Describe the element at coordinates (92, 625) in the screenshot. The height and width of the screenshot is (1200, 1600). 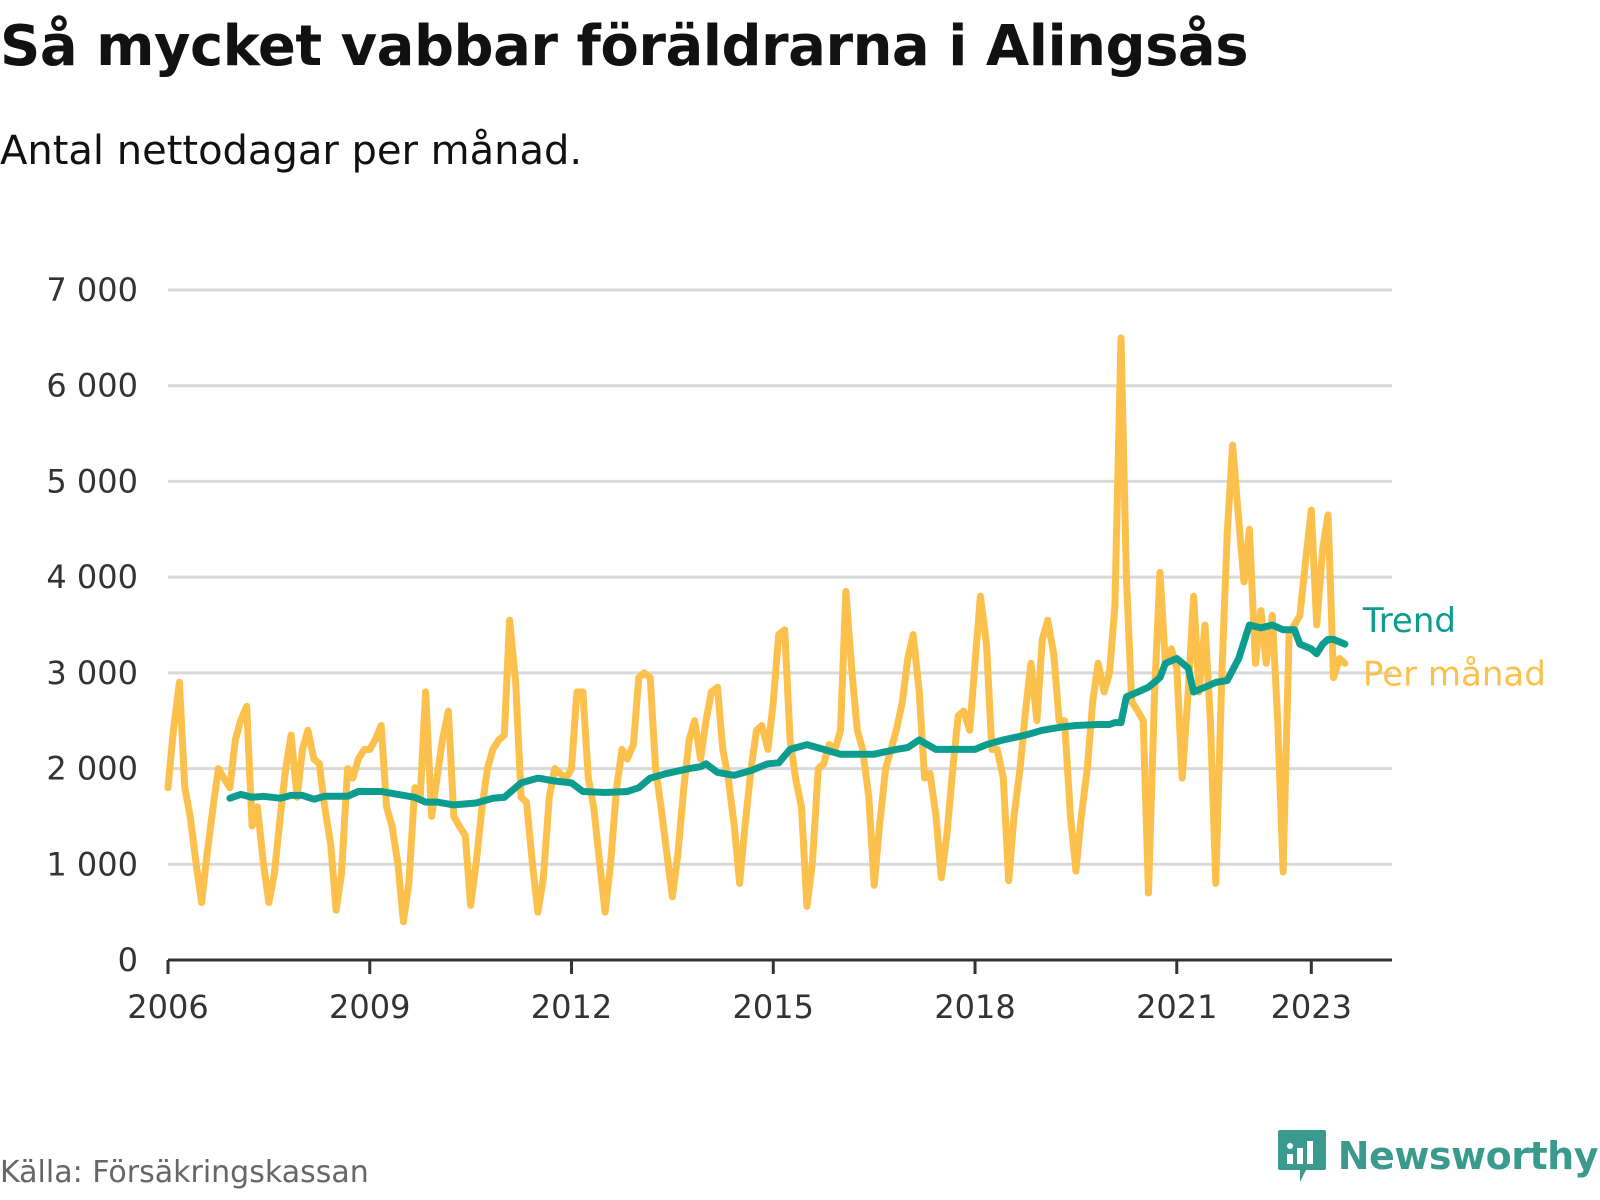
I see `y-axis-ticks: 0 1 000 2 000 3 000 4 000 5 000 6 000 7 000` at that location.